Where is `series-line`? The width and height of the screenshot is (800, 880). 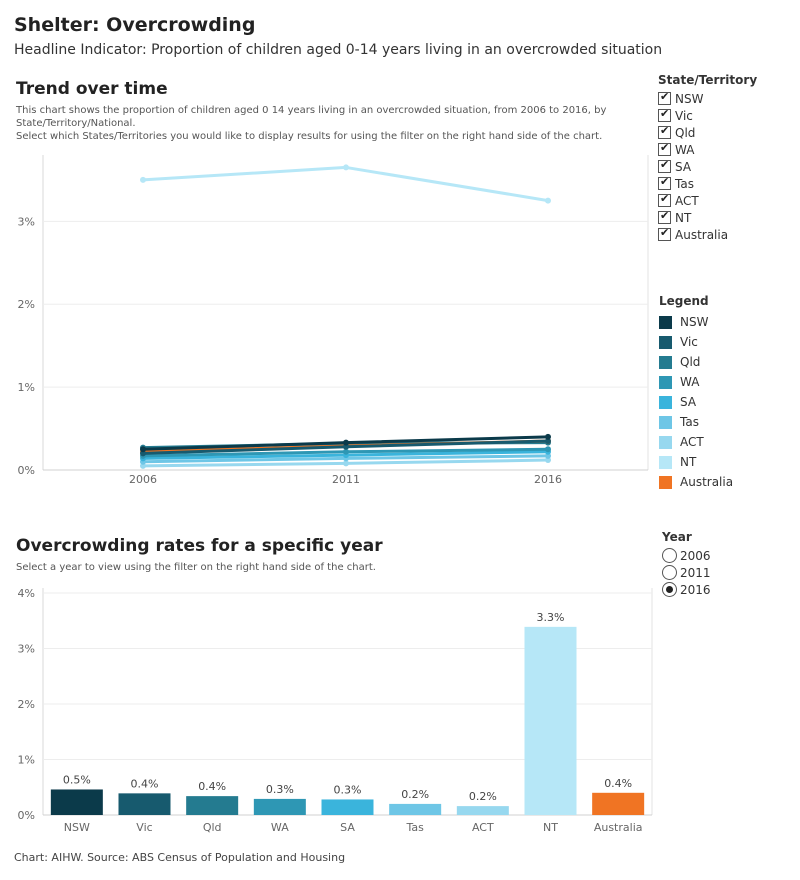
series-line is located at coordinates (345, 184).